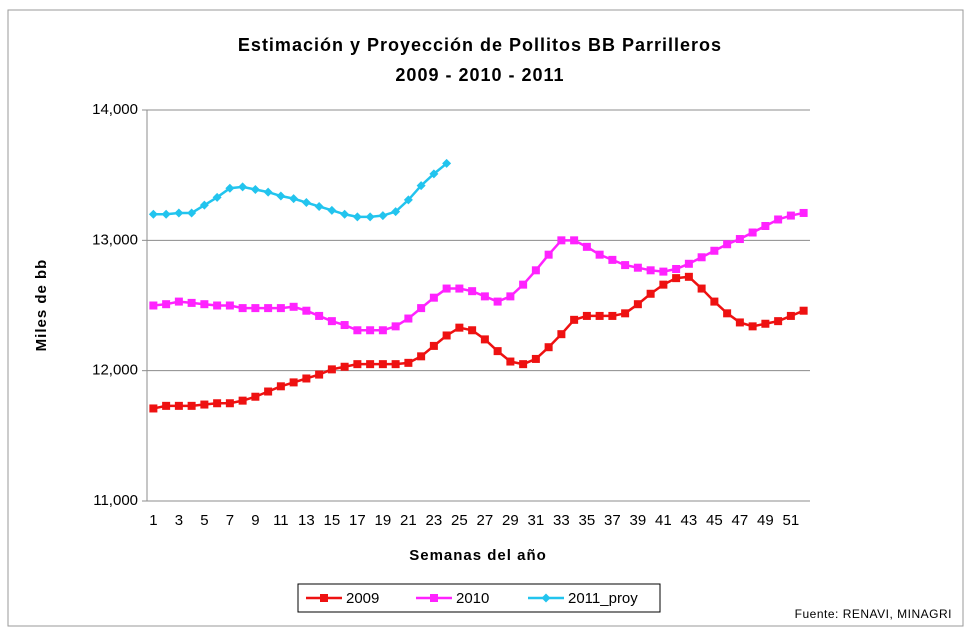 The height and width of the screenshot is (632, 964). Describe the element at coordinates (357, 520) in the screenshot. I see `x-tick-label: 17` at that location.